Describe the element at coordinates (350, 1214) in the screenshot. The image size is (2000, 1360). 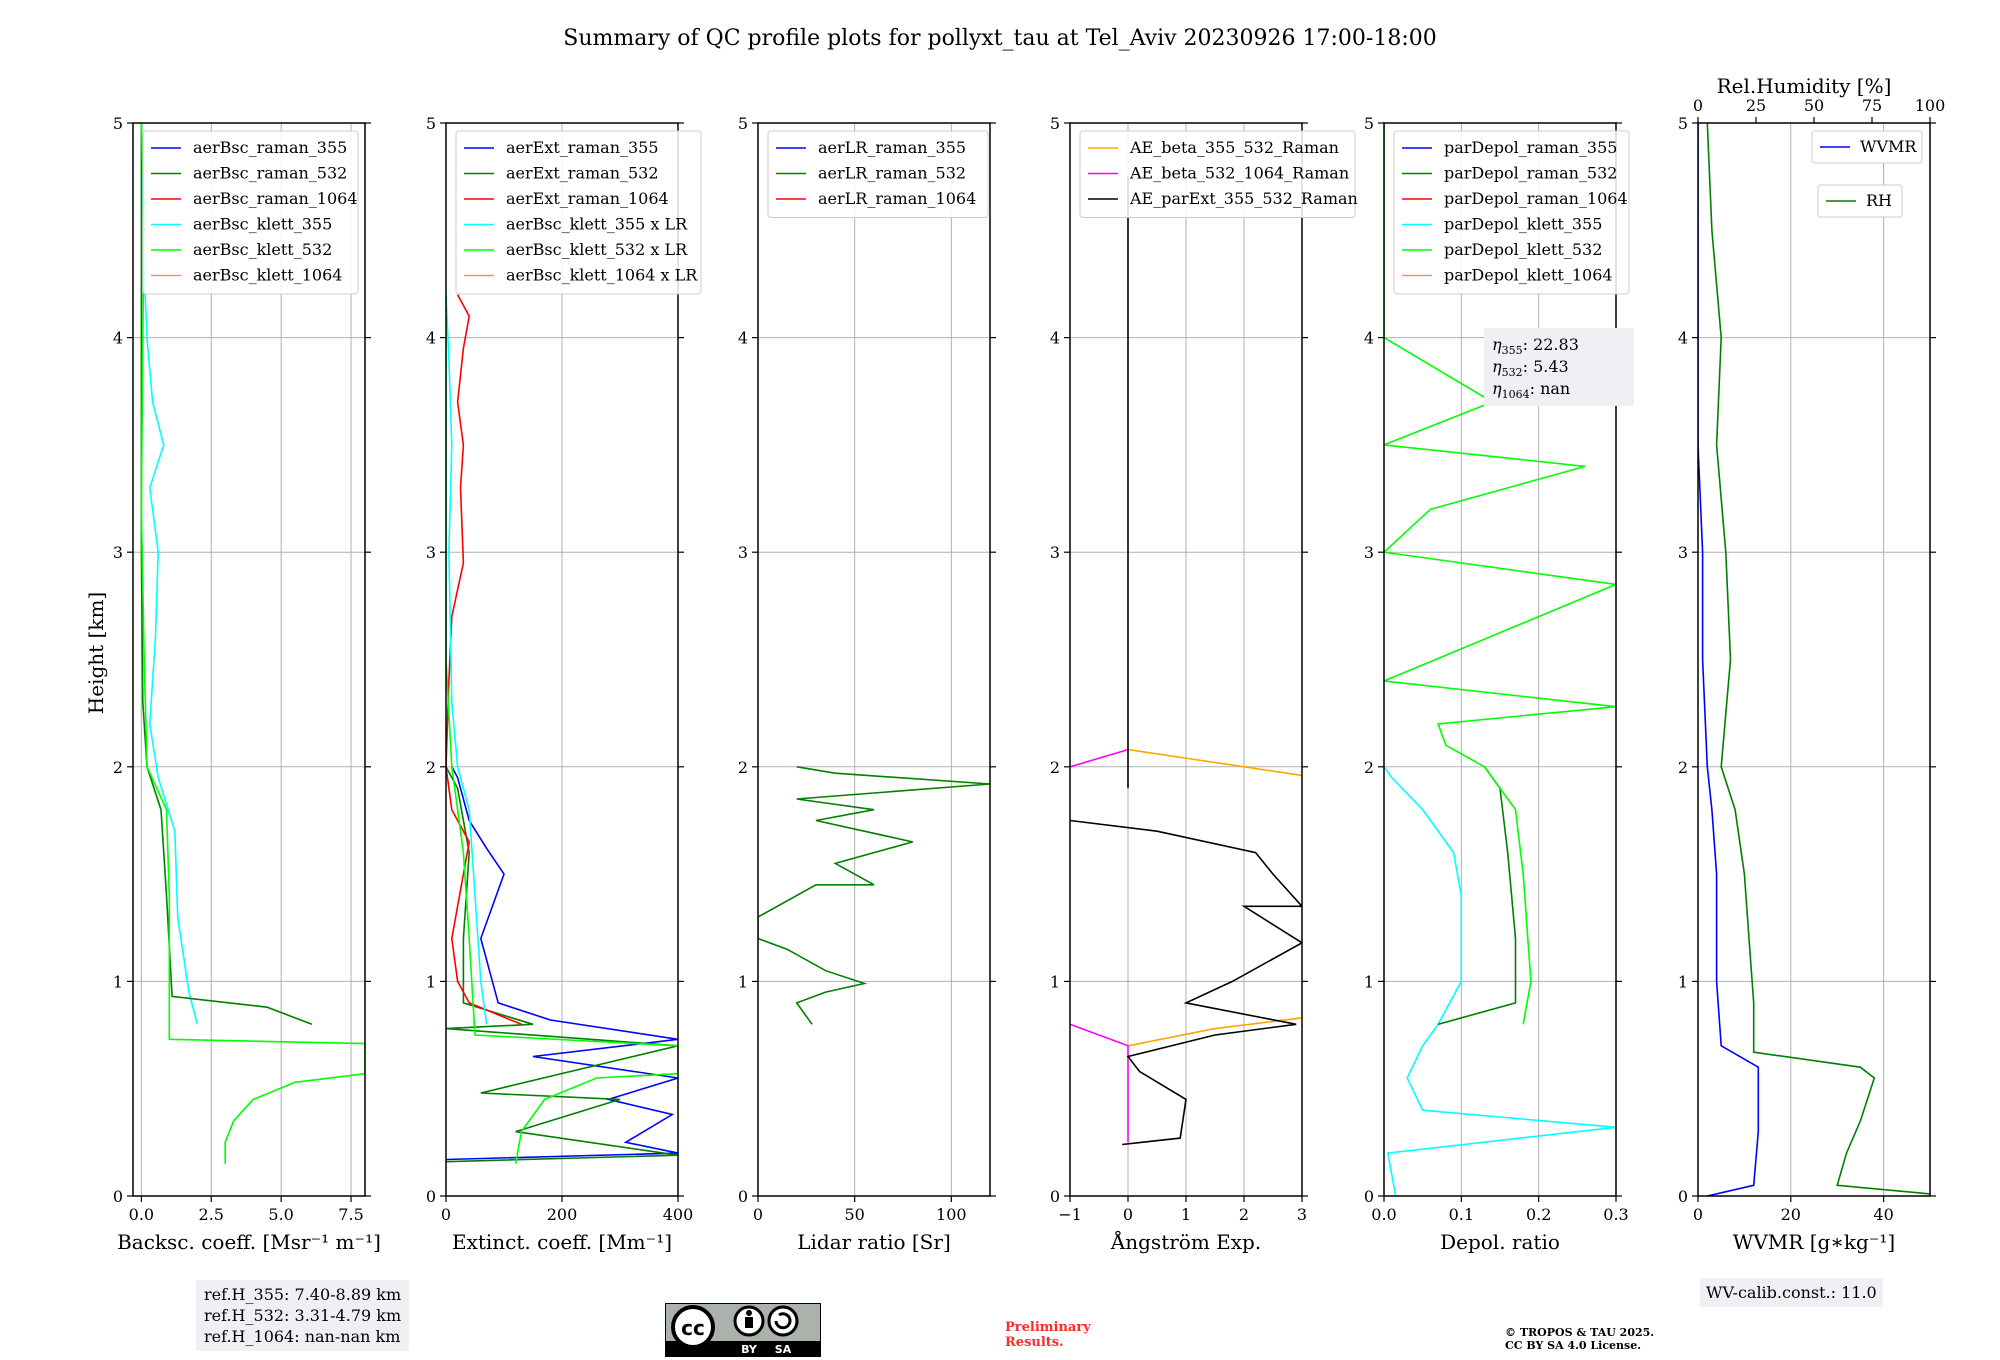
I see `x-tick-label: 7.5` at that location.